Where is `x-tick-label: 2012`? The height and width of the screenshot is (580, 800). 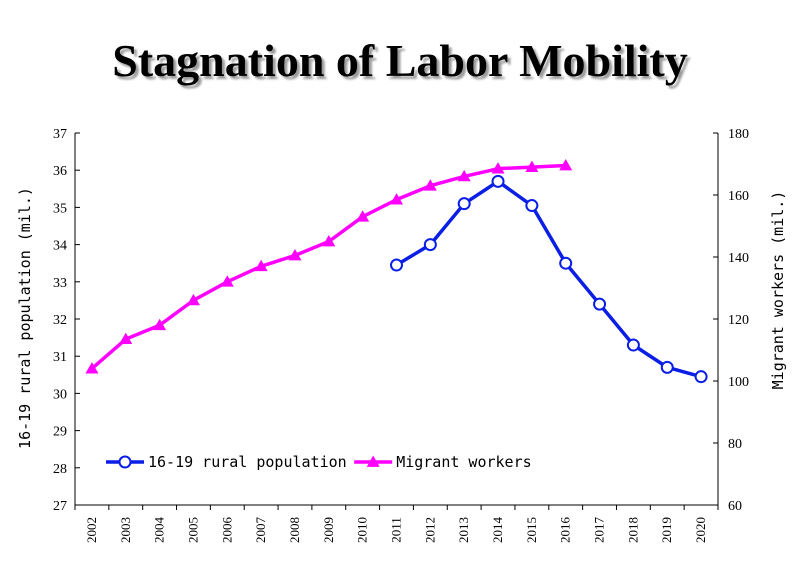
x-tick-label: 2012 is located at coordinates (429, 530).